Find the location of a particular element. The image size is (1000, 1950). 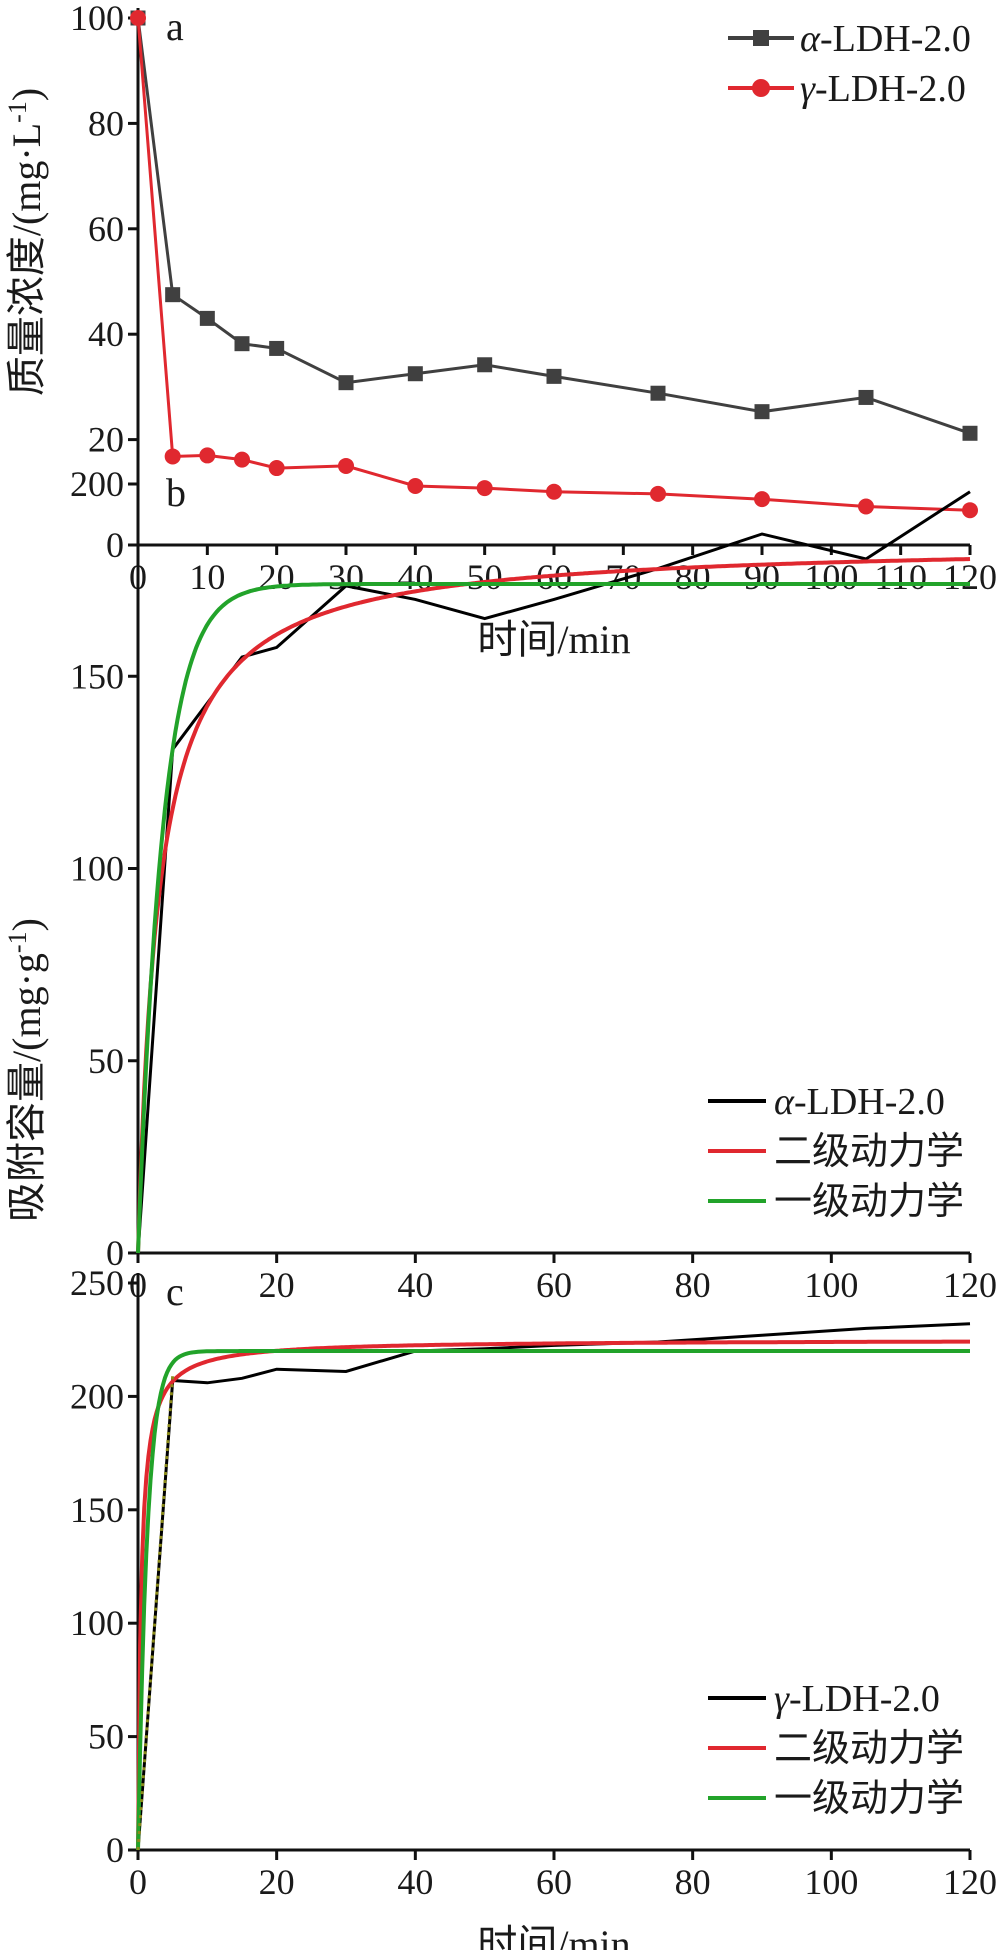

panel-label: c is located at coordinates (175, 1291).